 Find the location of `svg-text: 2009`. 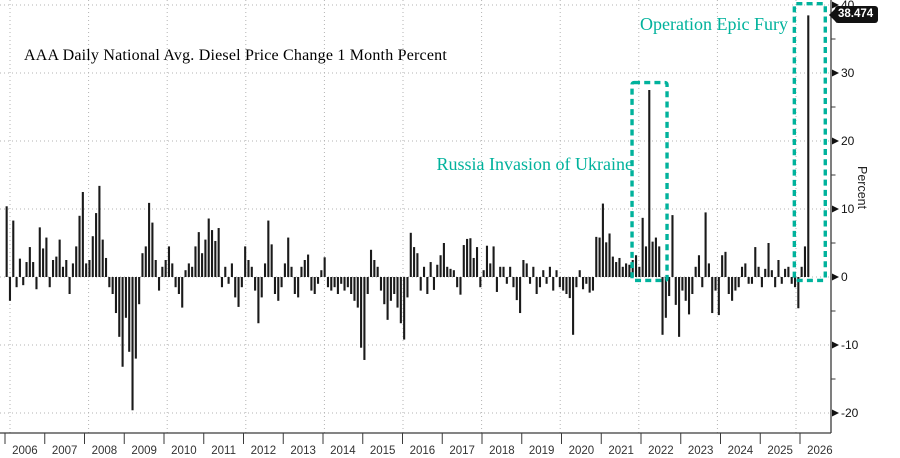

svg-text: 2009 is located at coordinates (144, 451).